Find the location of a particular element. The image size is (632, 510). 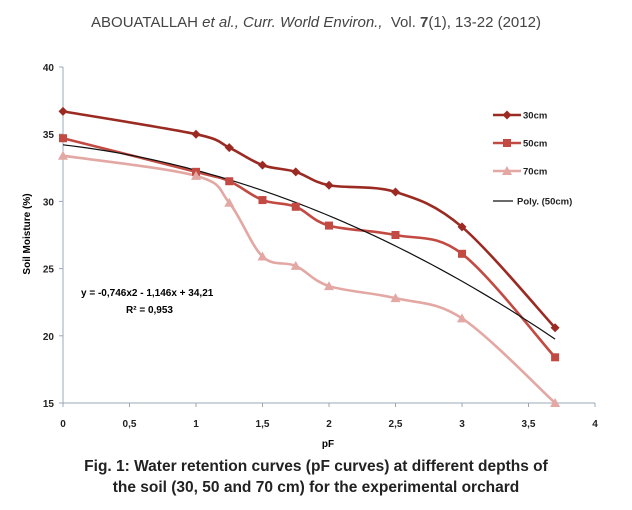

header-journal: , Curr. World Environ., is located at coordinates (308, 22).